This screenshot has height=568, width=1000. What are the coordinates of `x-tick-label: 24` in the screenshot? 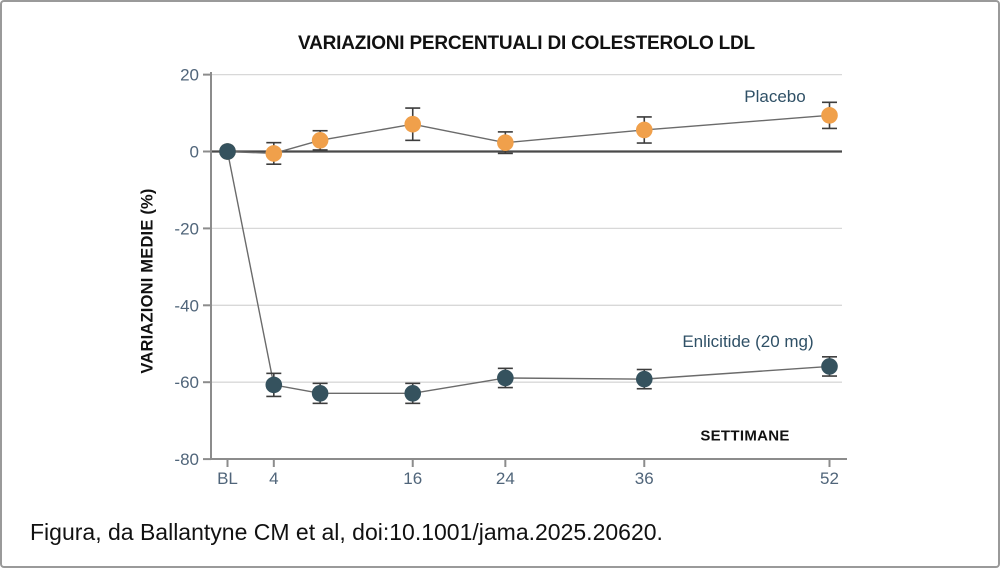 It's located at (505, 478).